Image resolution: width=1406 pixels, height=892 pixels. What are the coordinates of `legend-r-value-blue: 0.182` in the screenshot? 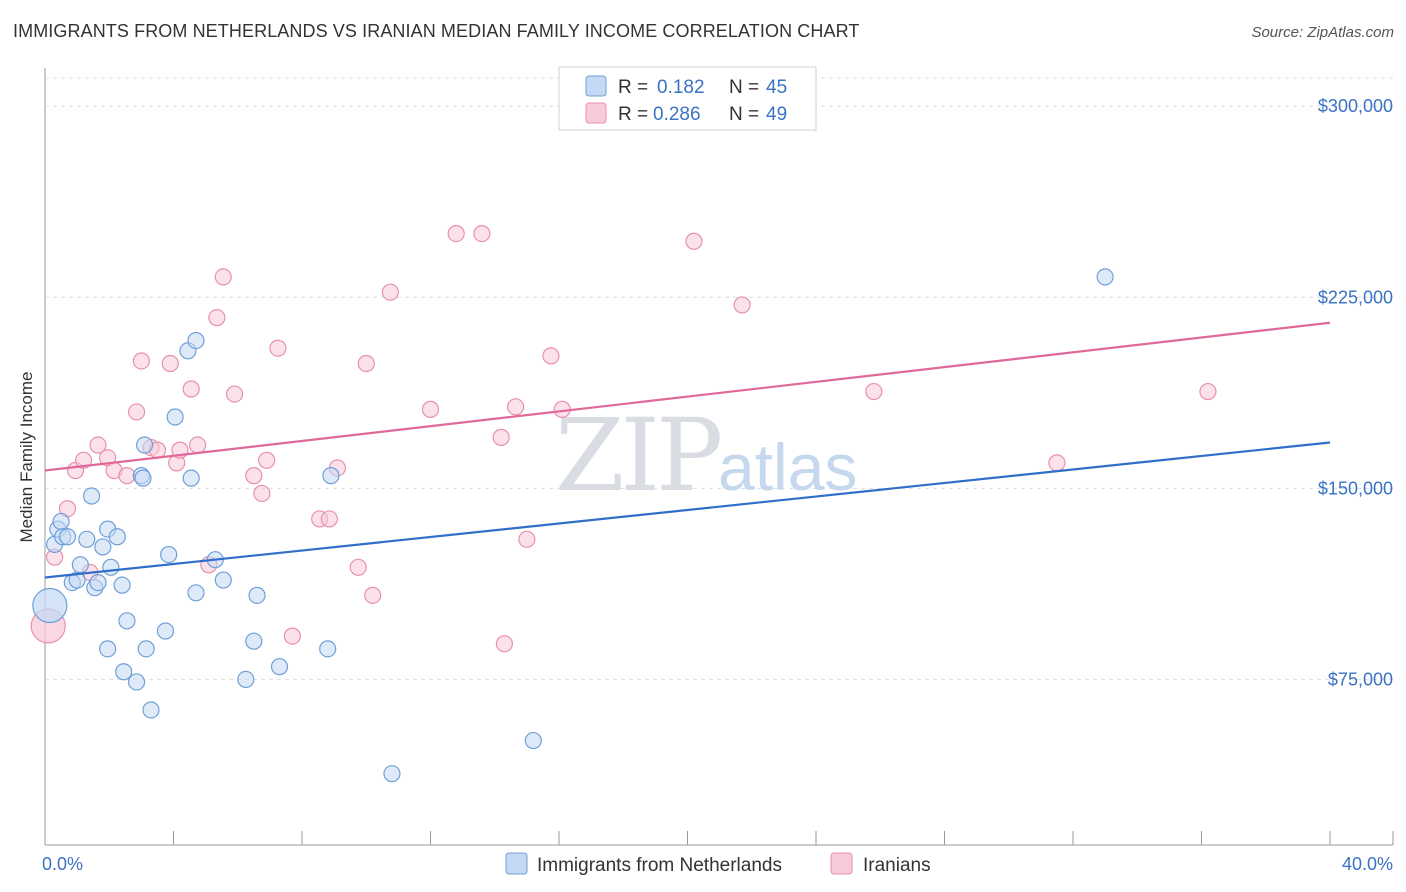 It's located at (681, 87).